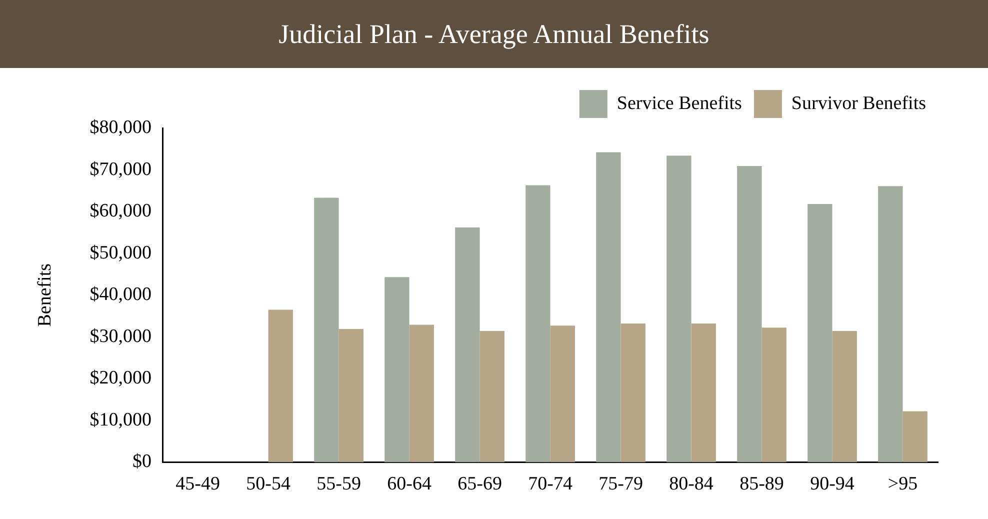 Image resolution: width=988 pixels, height=519 pixels. What do you see at coordinates (268, 484) in the screenshot?
I see `x-tick-label: 50-54` at bounding box center [268, 484].